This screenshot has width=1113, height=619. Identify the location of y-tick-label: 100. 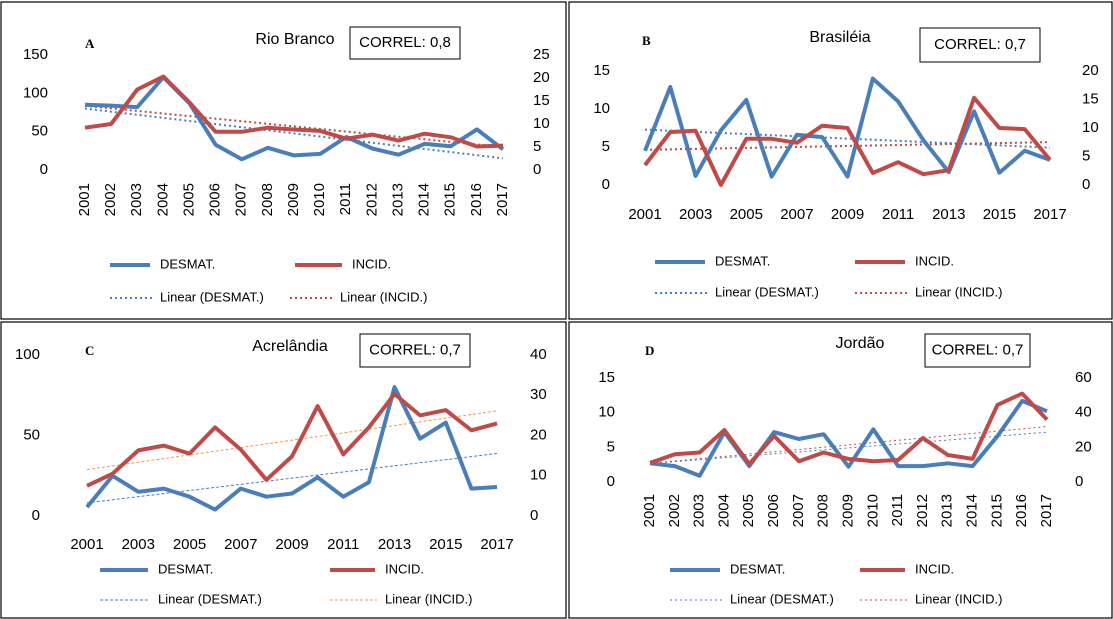
(35, 92).